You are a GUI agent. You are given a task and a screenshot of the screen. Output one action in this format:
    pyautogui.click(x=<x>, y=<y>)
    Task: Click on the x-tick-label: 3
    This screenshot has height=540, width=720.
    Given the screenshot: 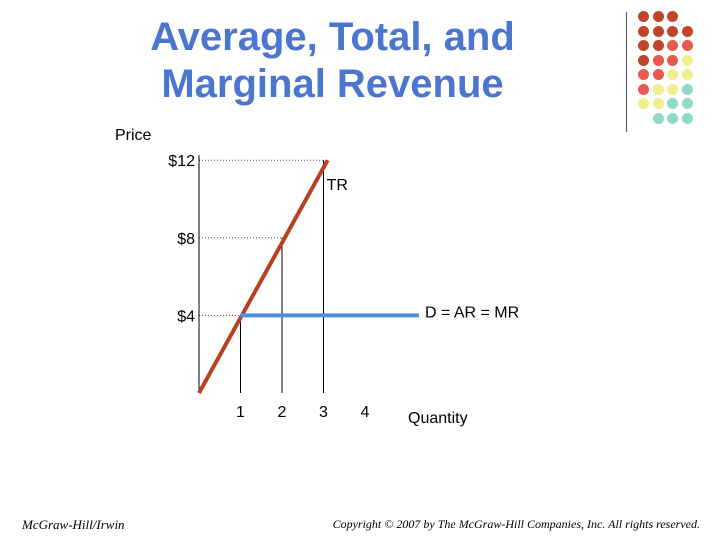 What is the action you would take?
    pyautogui.click(x=323, y=412)
    